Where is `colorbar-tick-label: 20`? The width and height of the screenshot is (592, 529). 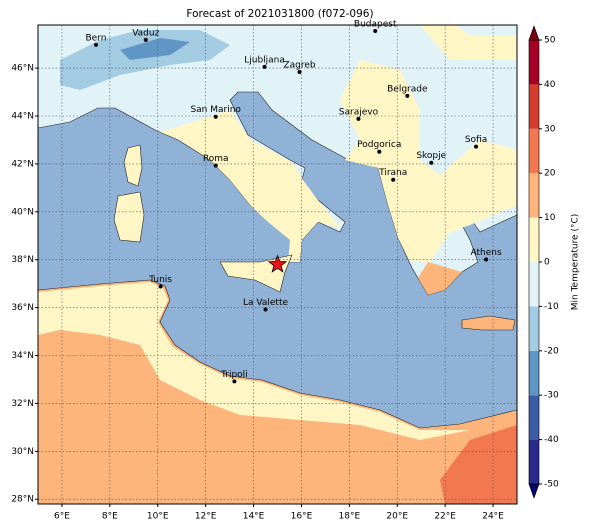
colorbar-tick-label: 20 is located at coordinates (550, 174).